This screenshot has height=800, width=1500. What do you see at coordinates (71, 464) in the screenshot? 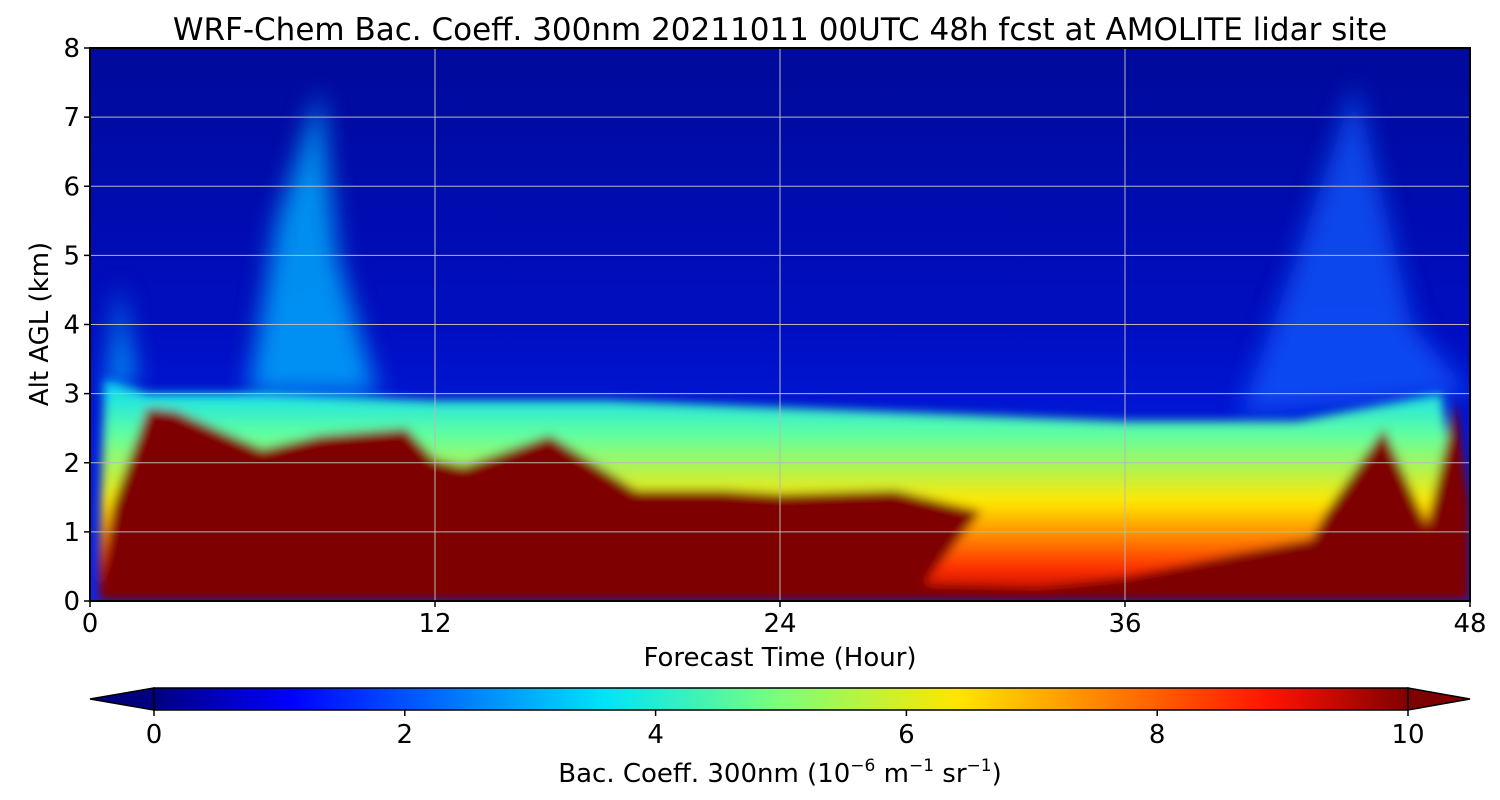
I see `y-tick-label: 2` at bounding box center [71, 464].